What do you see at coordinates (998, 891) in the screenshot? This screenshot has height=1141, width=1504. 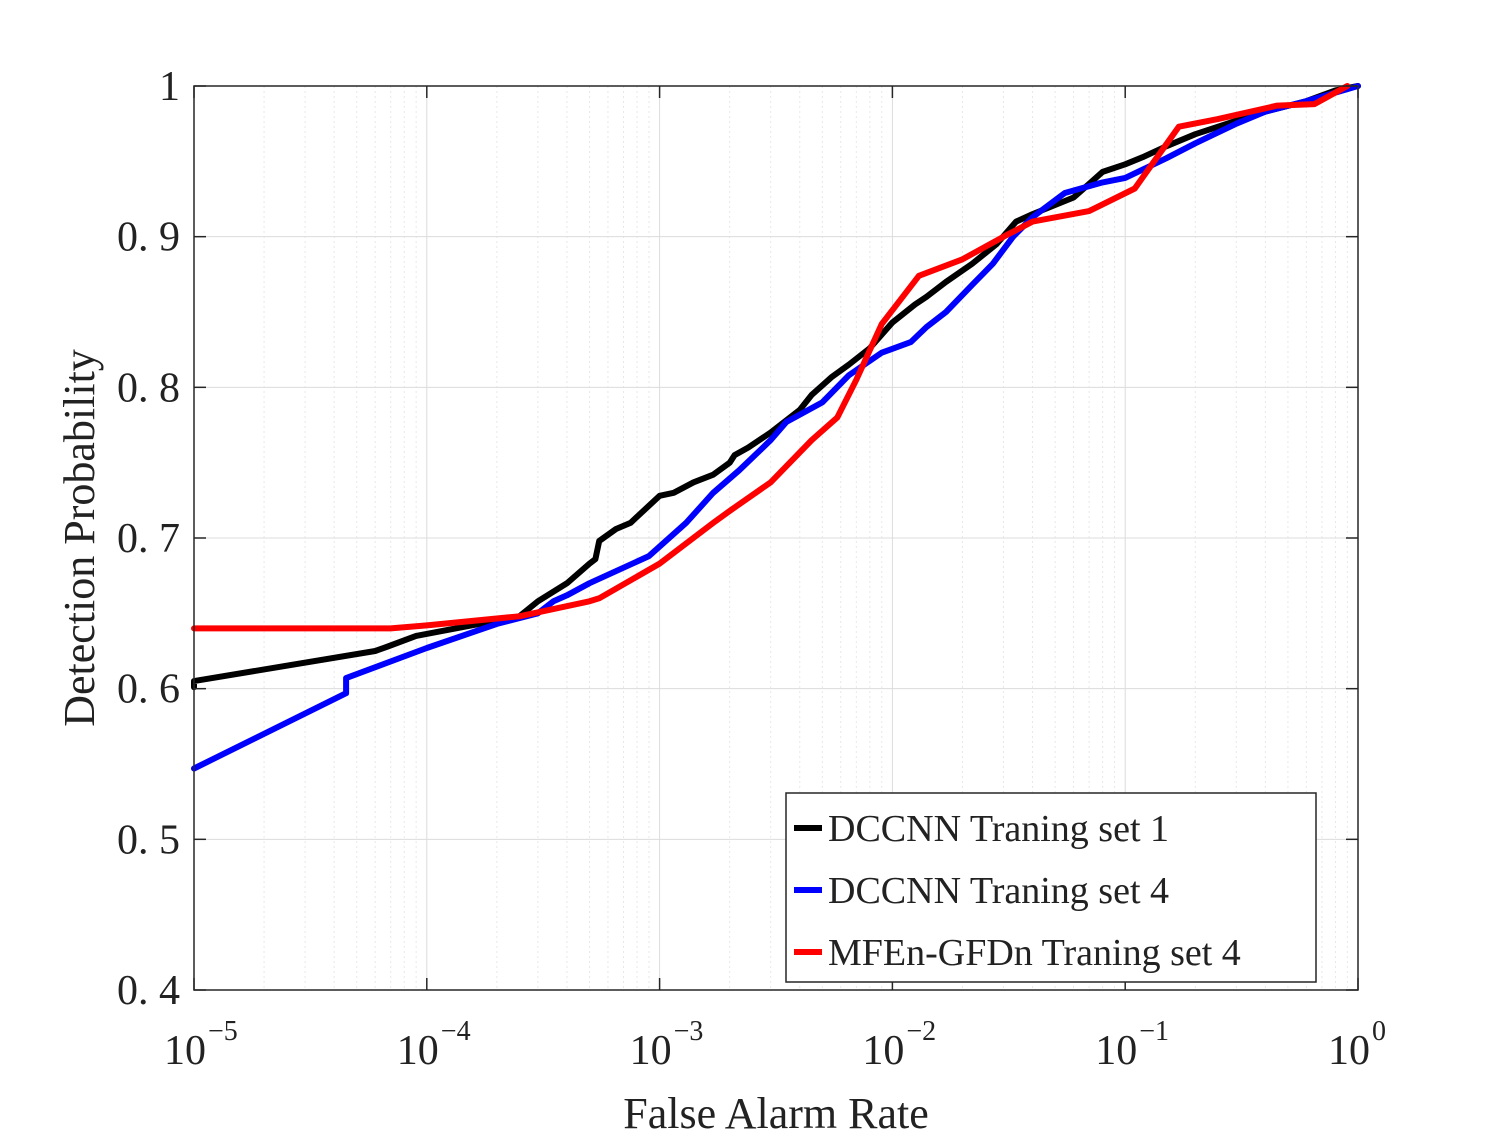 I see `legend-label: DCCNN Traning set 4` at bounding box center [998, 891].